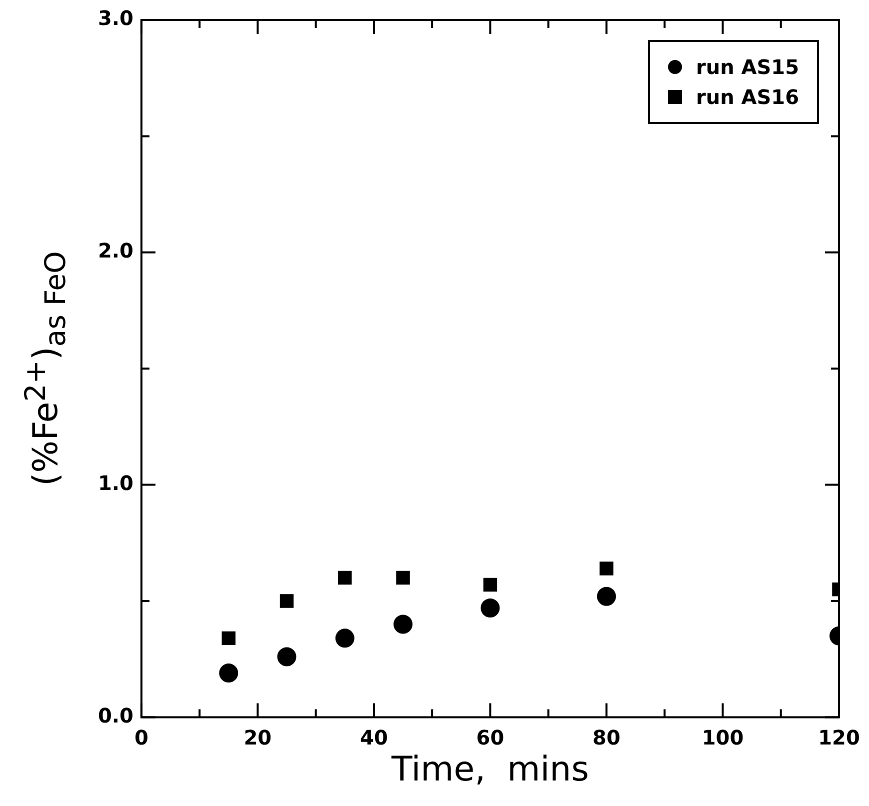 Image resolution: width=869 pixels, height=806 pixels. Describe the element at coordinates (748, 97) in the screenshot. I see `legend-label: run AS16` at that location.